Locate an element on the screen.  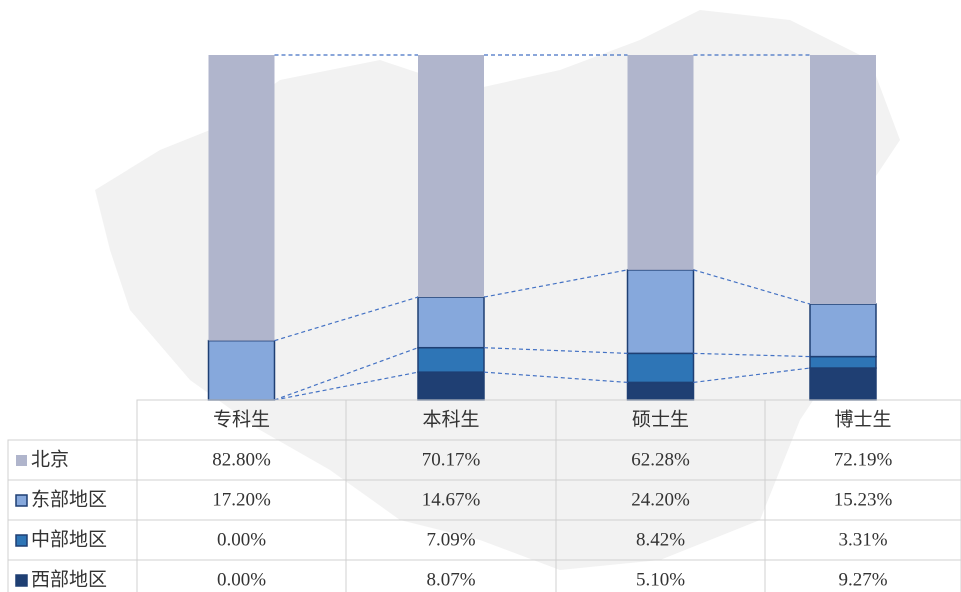
table-value: 24.20% is located at coordinates (660, 499).